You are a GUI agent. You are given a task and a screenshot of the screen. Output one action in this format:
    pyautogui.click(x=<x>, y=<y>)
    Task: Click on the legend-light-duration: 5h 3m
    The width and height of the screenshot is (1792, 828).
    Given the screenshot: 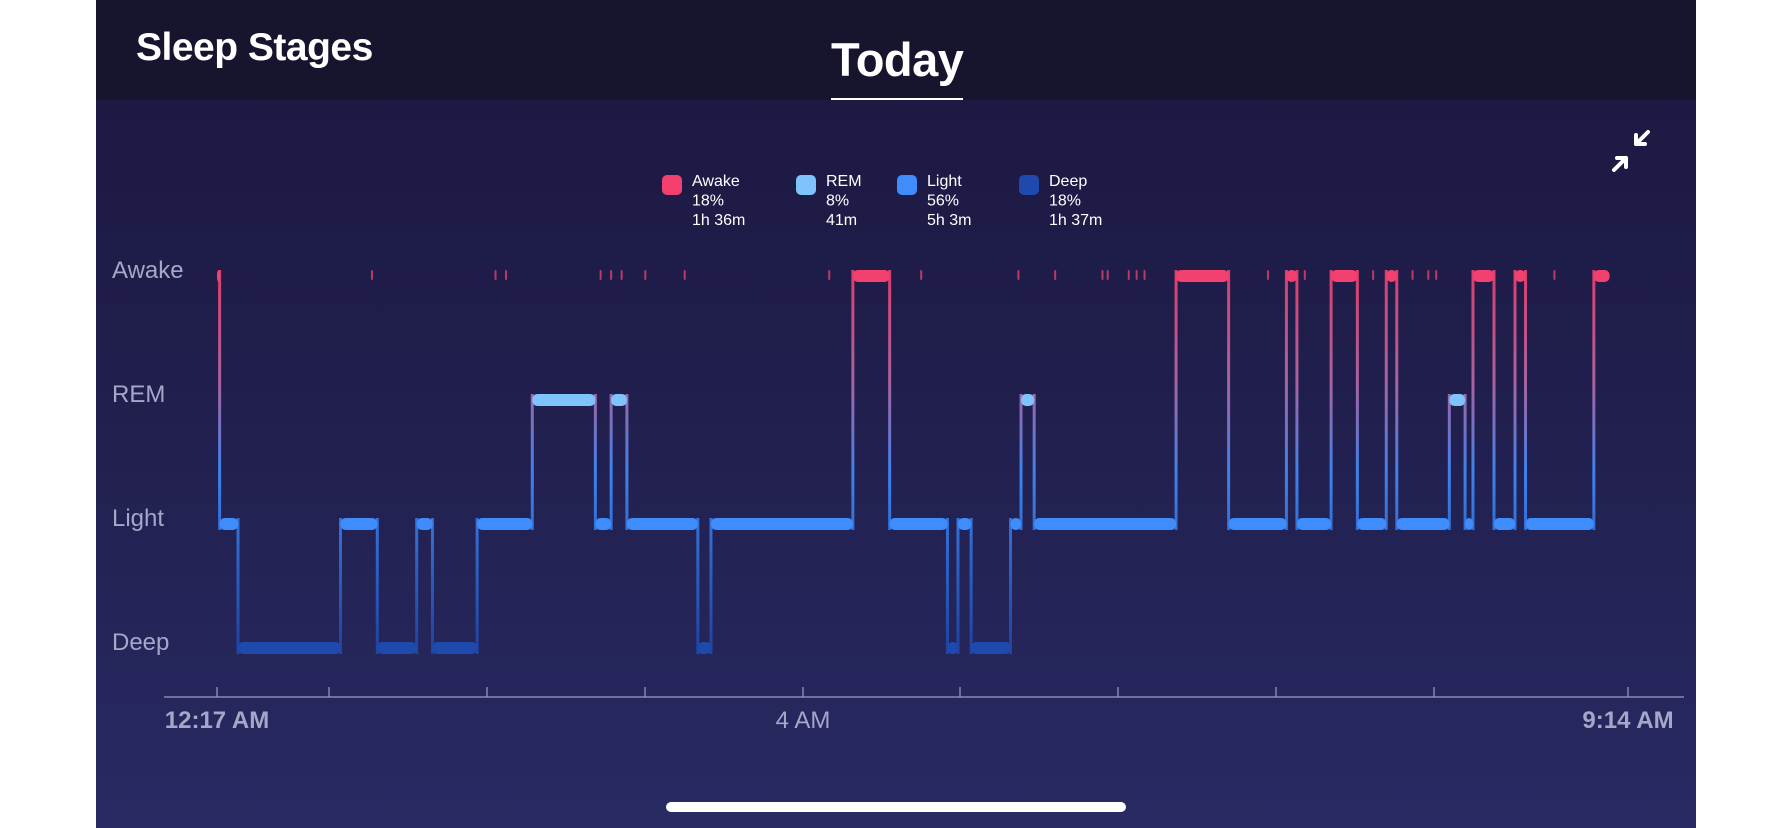 What is the action you would take?
    pyautogui.click(x=949, y=220)
    